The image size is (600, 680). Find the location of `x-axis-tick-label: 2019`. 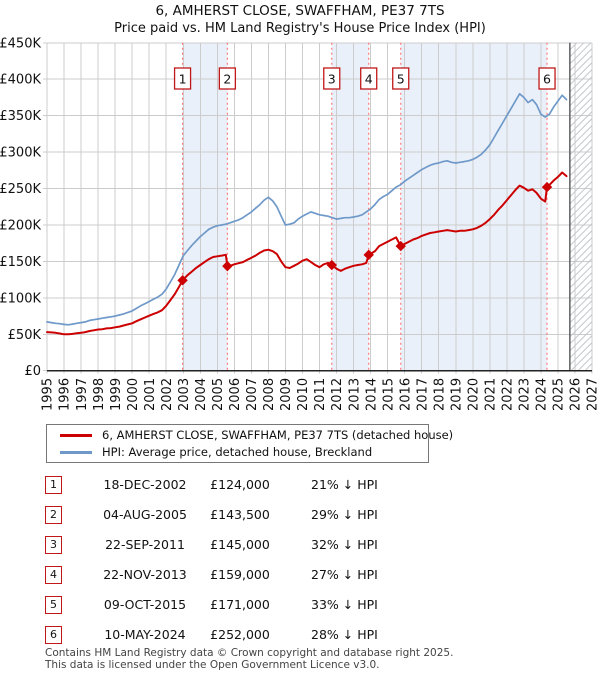

x-axis-tick-label: 2019 is located at coordinates (456, 394).